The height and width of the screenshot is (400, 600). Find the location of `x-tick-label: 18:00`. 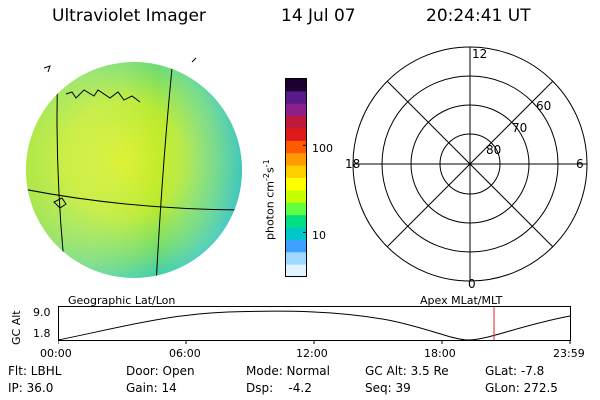

x-tick-label: 18:00 is located at coordinates (440, 353).